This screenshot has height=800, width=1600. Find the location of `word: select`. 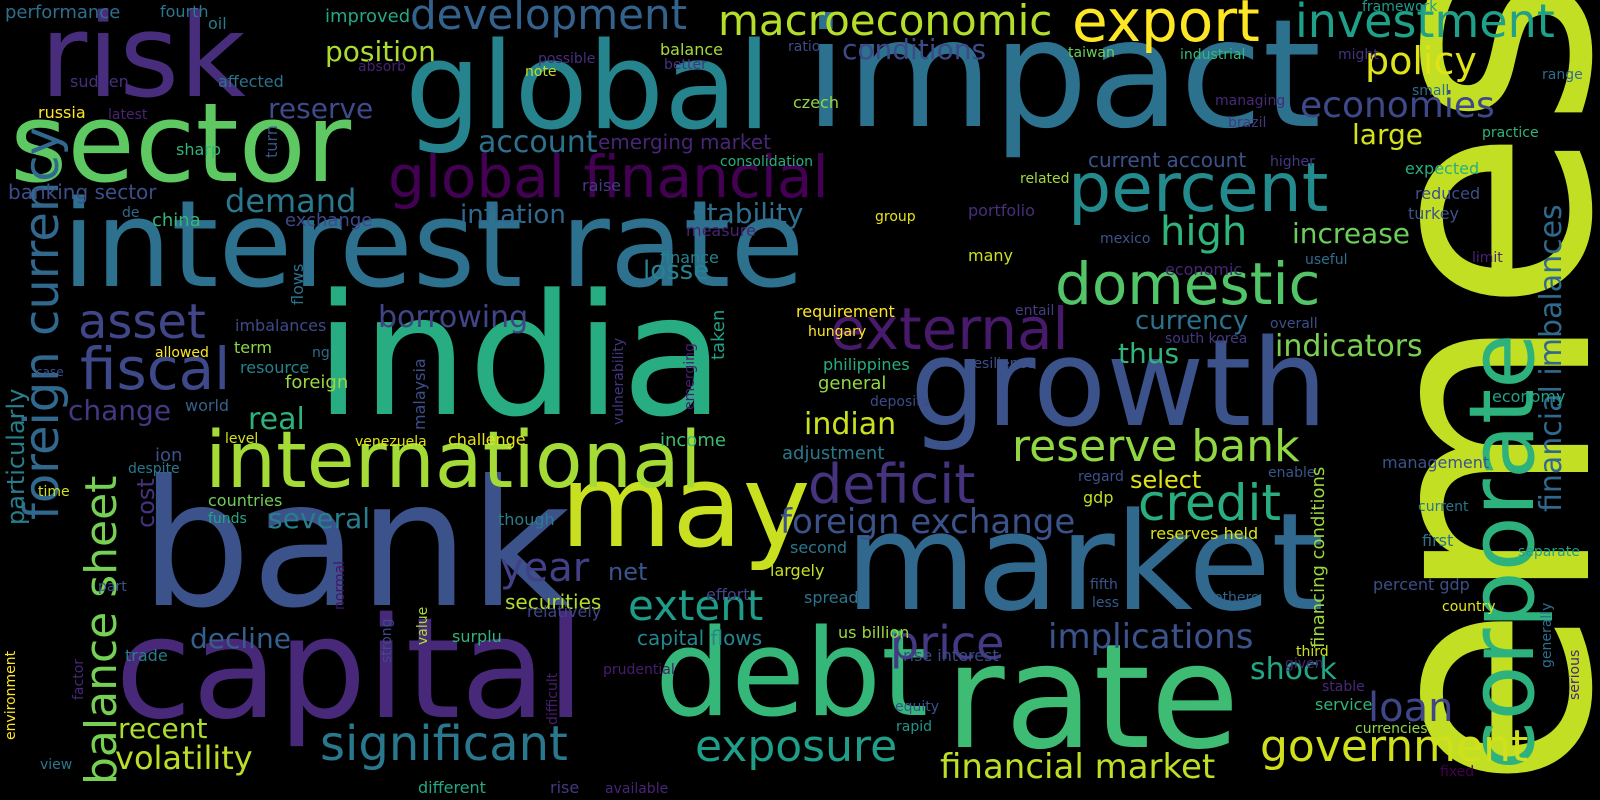

word: select is located at coordinates (1166, 480).